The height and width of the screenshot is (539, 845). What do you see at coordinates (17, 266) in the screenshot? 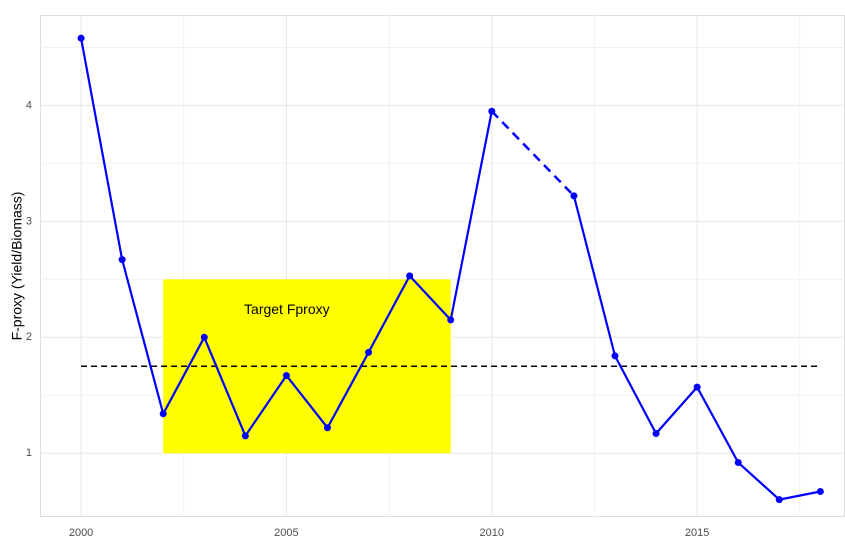
I see `y-axis-title: F-proxy (Yield/Biomass)` at bounding box center [17, 266].